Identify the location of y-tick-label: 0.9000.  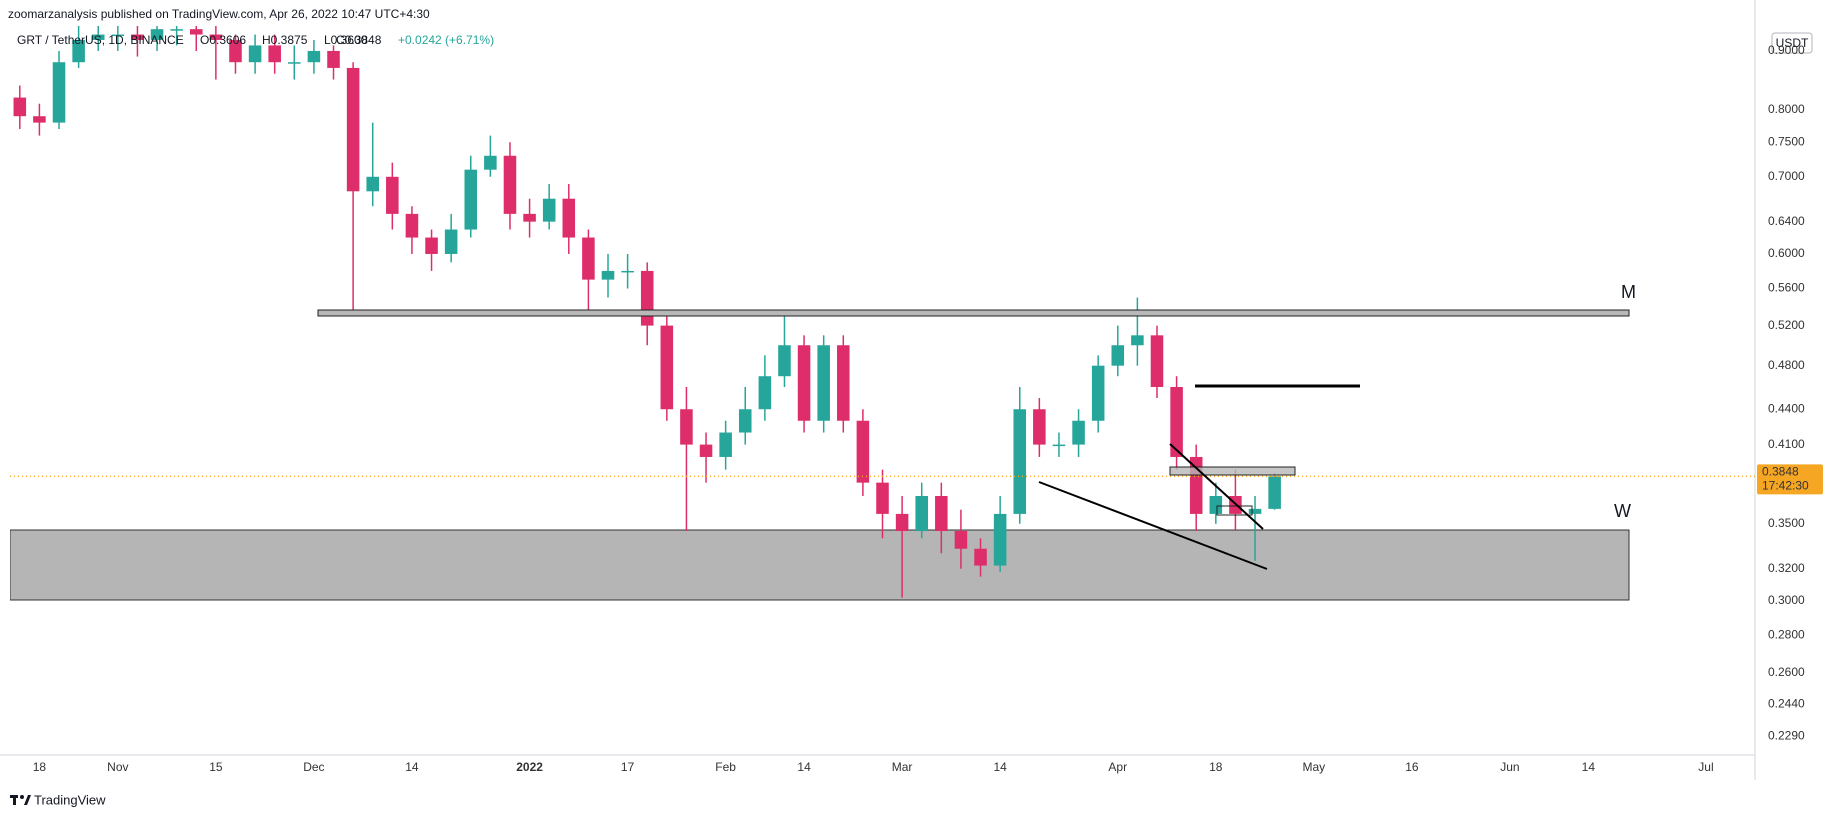
(1786, 50).